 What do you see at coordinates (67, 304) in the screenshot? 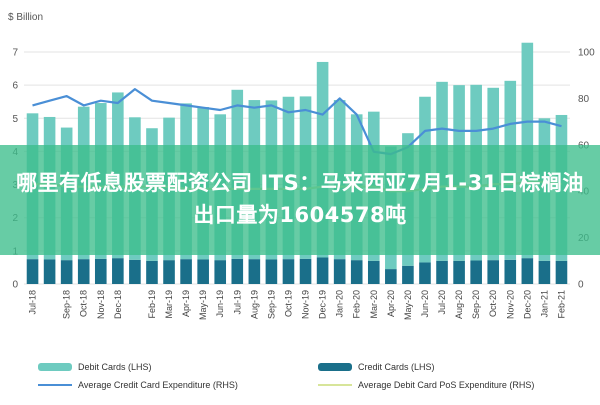
I see `x-tick-label: Sep-18` at bounding box center [67, 304].